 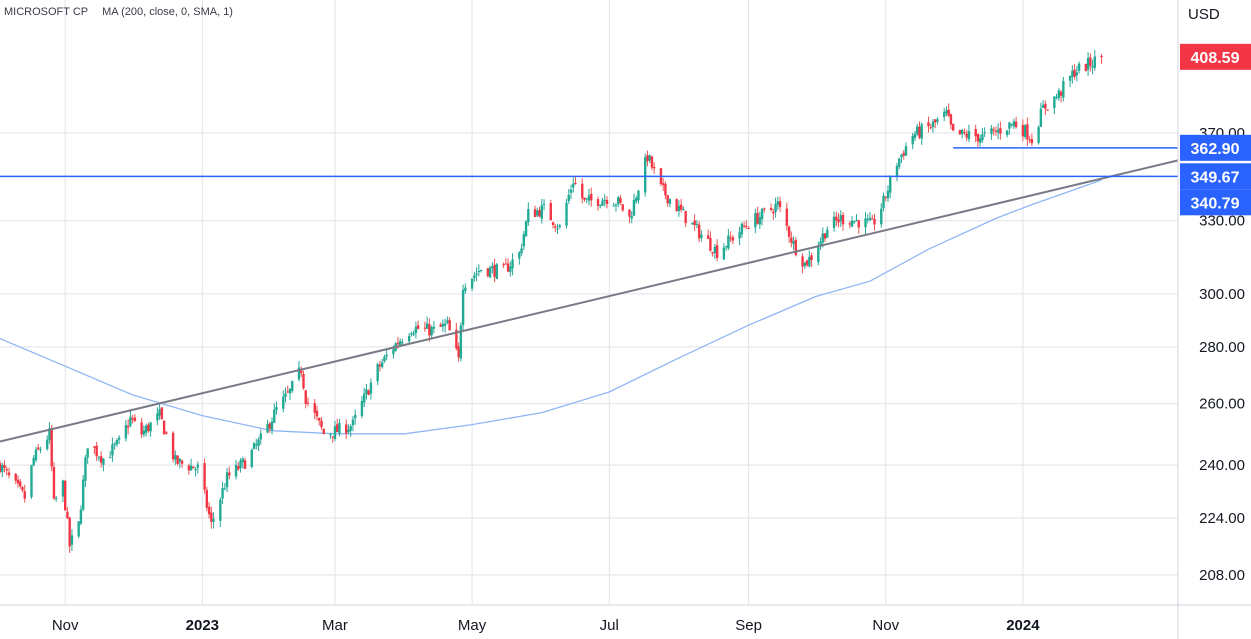 What do you see at coordinates (1222, 575) in the screenshot?
I see `y-tick-label: 208.00` at bounding box center [1222, 575].